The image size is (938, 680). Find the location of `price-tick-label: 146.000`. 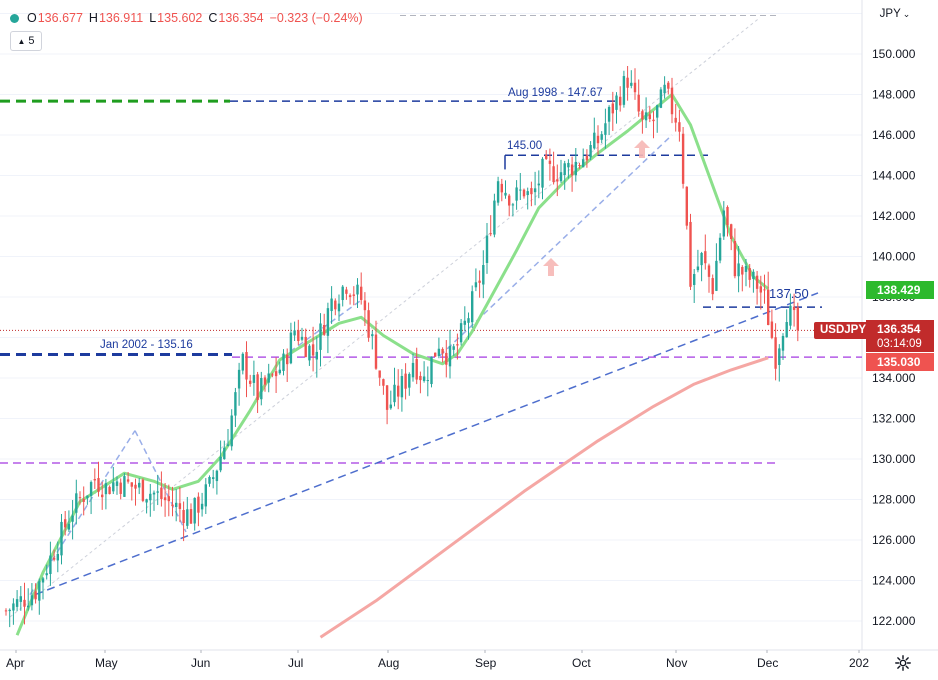

price-tick-label: 146.000 is located at coordinates (894, 135).